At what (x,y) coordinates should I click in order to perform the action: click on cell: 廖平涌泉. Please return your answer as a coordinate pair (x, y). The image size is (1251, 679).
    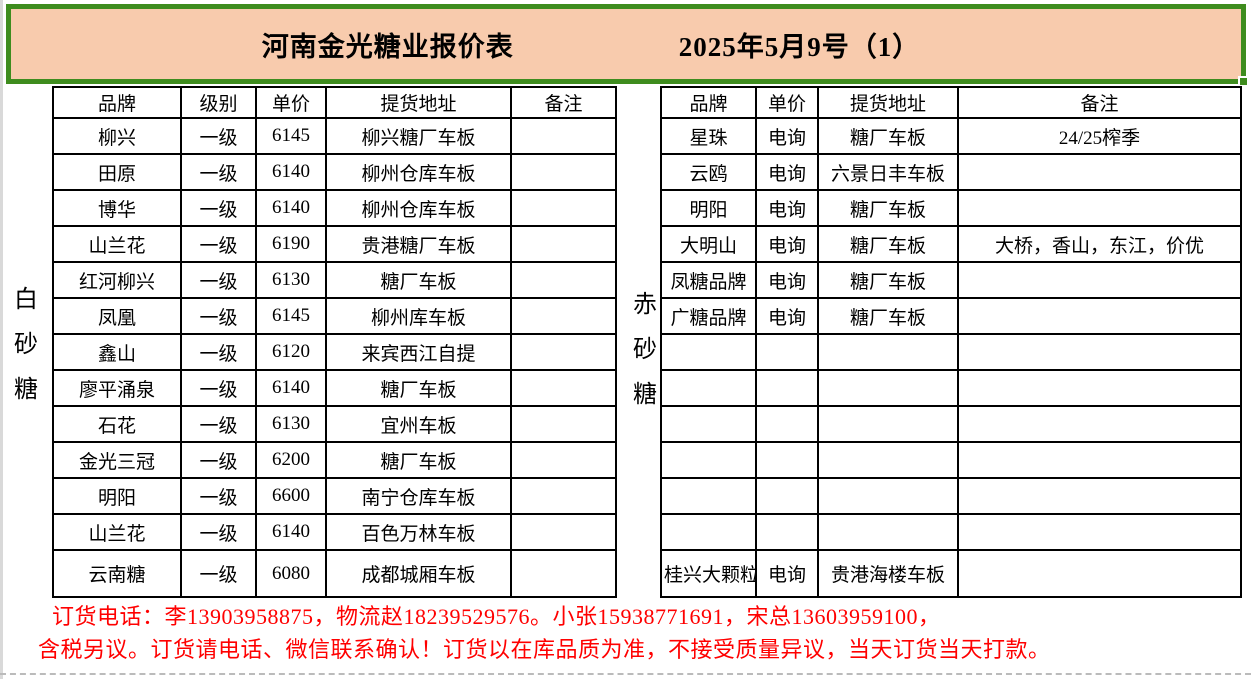
    Looking at the image, I should click on (117, 388).